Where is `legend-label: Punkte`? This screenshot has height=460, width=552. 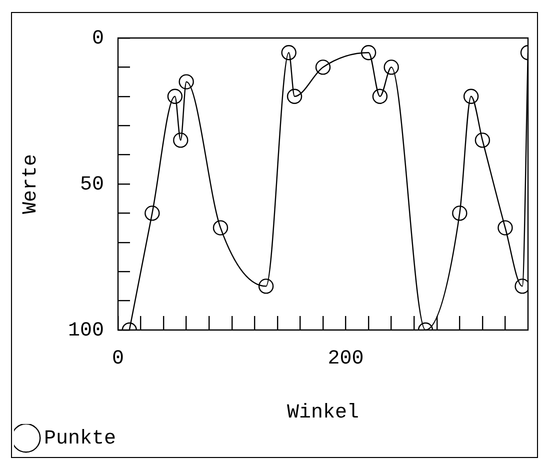 legend-label: Punkte is located at coordinates (80, 438).